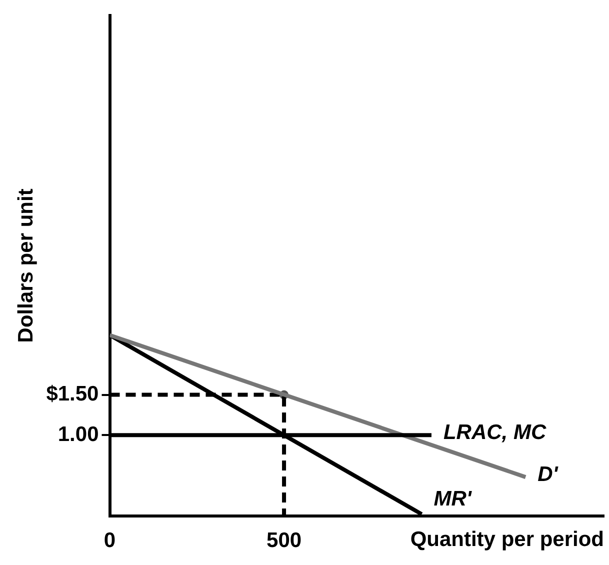 The height and width of the screenshot is (565, 609). I want to click on x-axis-title: Quantity per period, so click(507, 540).